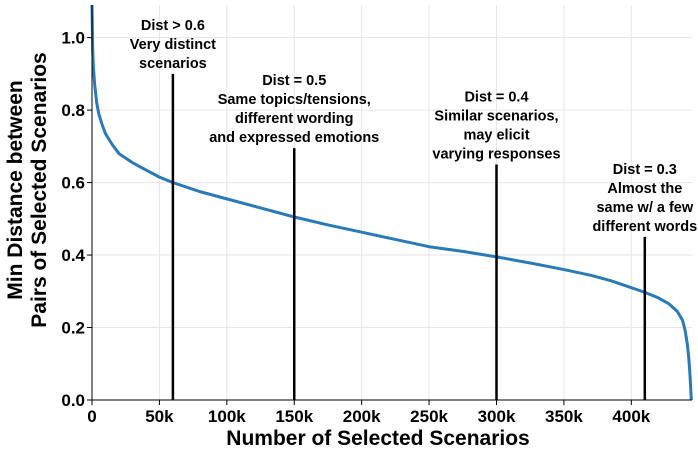 This screenshot has width=698, height=454. What do you see at coordinates (15, 189) in the screenshot?
I see `y-axis-title-line-1: Min Distance between` at bounding box center [15, 189].